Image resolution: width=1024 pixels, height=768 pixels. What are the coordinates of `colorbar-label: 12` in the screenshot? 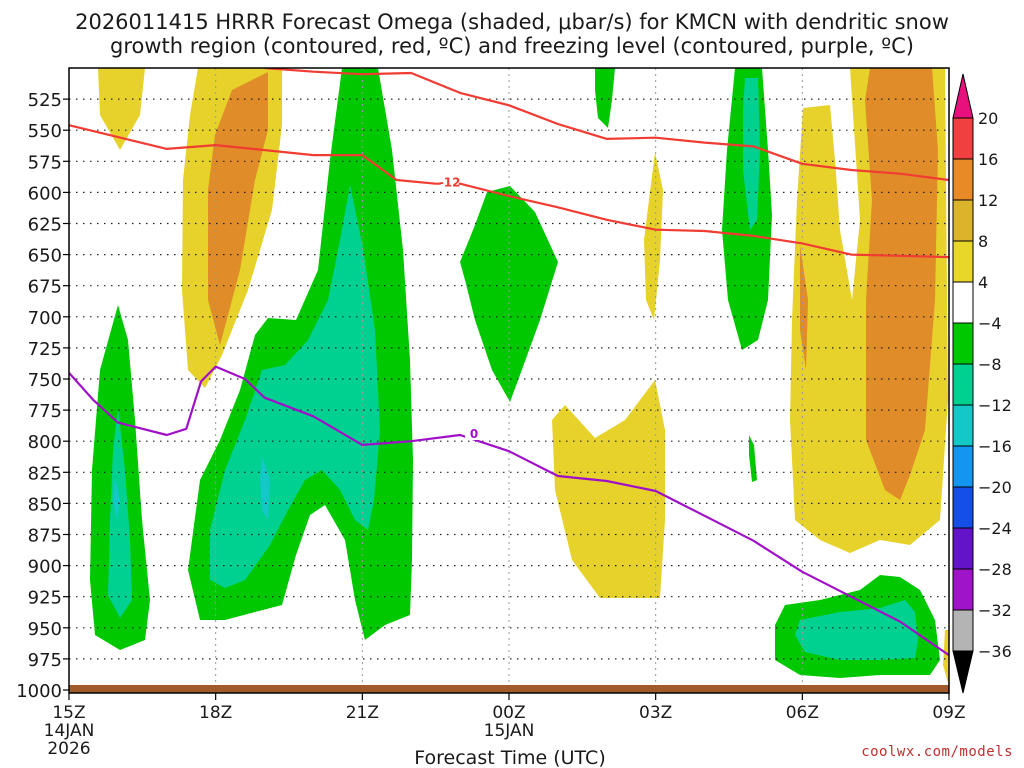 It's located at (988, 200).